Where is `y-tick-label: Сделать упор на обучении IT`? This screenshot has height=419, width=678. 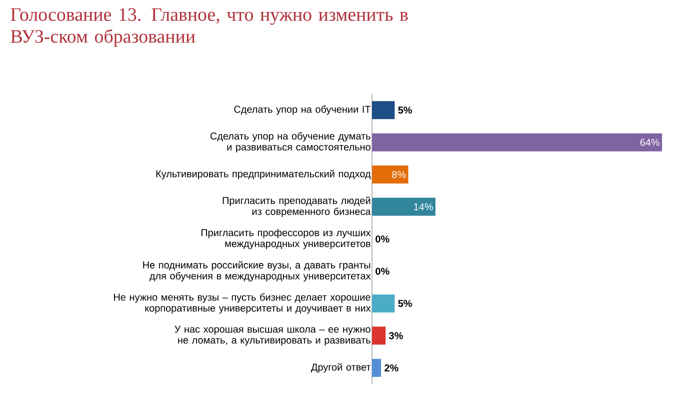 y-tick-label: Сделать упор на обучении IT is located at coordinates (302, 110).